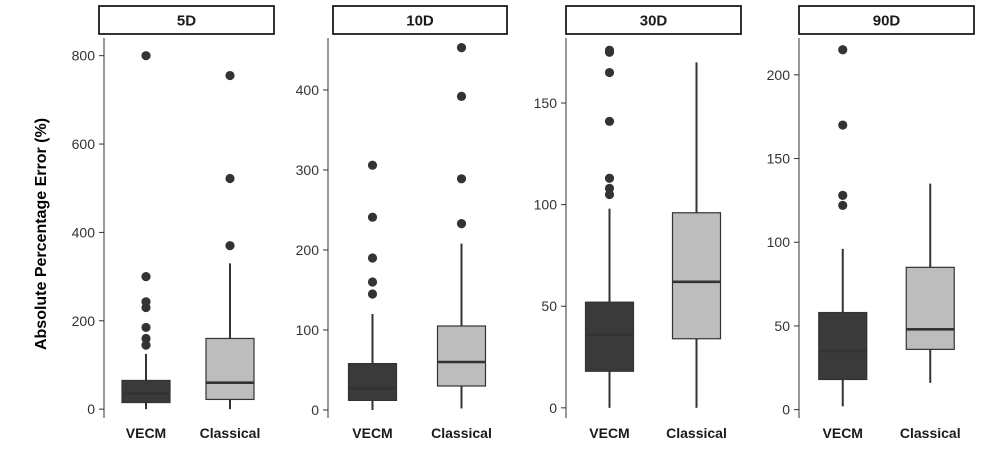 The width and height of the screenshot is (997, 449). I want to click on y-tick-label: 600, so click(84, 144).